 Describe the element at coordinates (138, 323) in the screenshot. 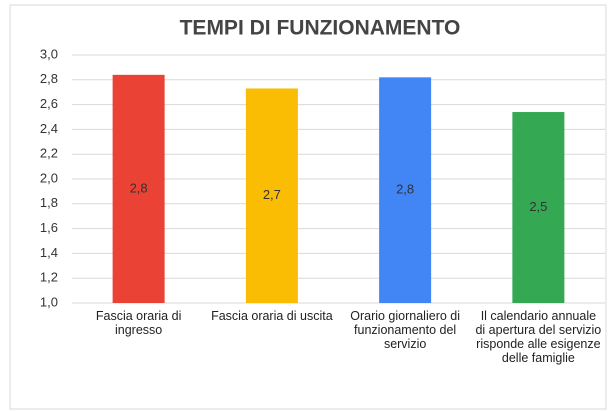

I see `x-tick-label: Fascia oraria di ingresso` at that location.